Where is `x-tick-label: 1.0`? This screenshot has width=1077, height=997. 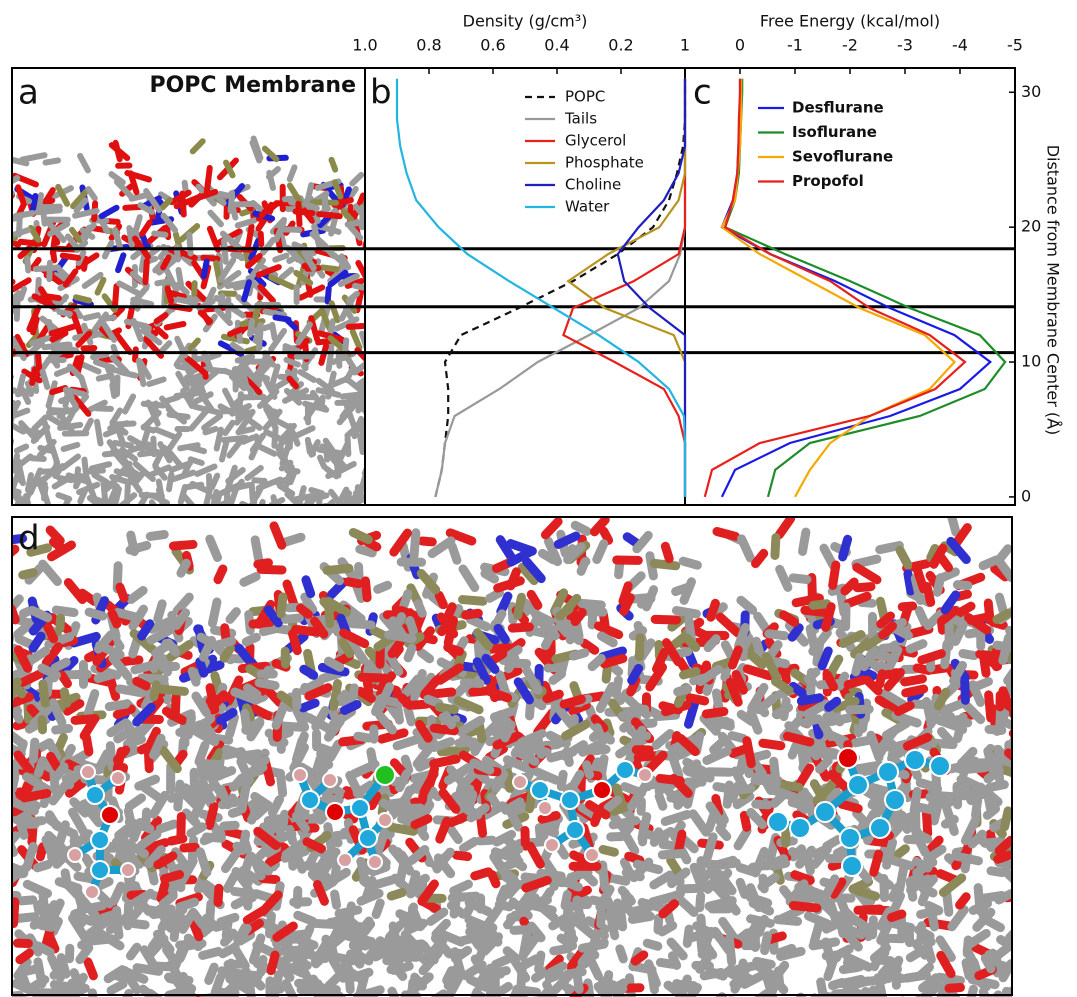
x-tick-label: 1.0 is located at coordinates (364, 45).